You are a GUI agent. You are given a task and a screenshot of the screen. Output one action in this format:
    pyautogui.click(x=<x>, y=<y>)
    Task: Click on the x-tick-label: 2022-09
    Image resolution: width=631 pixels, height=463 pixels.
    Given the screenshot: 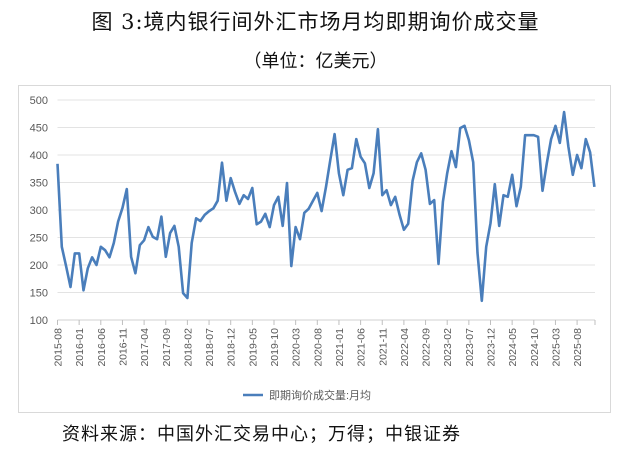 What is the action you would take?
    pyautogui.click(x=427, y=347)
    